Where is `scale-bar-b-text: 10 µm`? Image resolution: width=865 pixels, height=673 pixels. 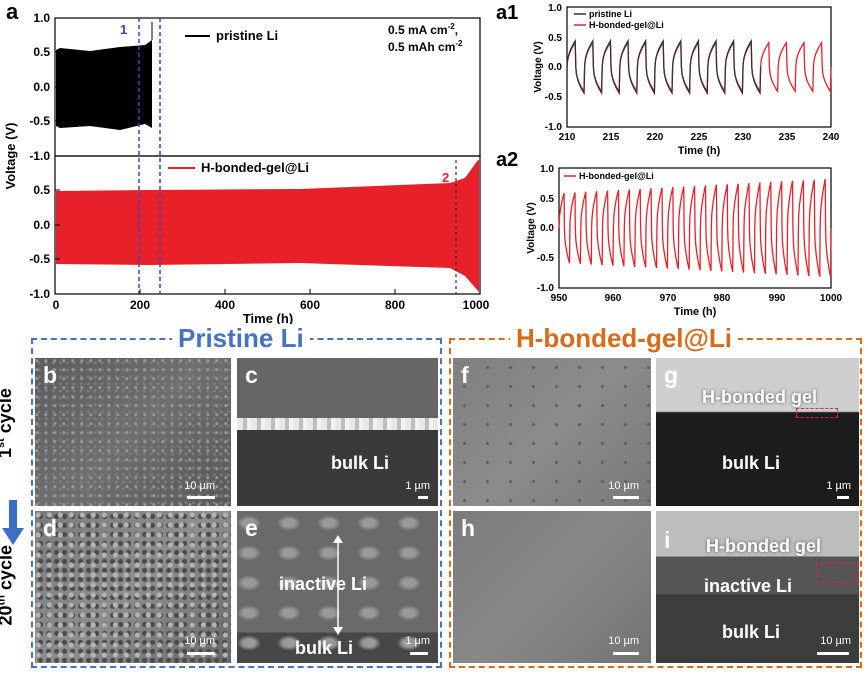
scale-bar-b-text: 10 µm is located at coordinates (199, 486).